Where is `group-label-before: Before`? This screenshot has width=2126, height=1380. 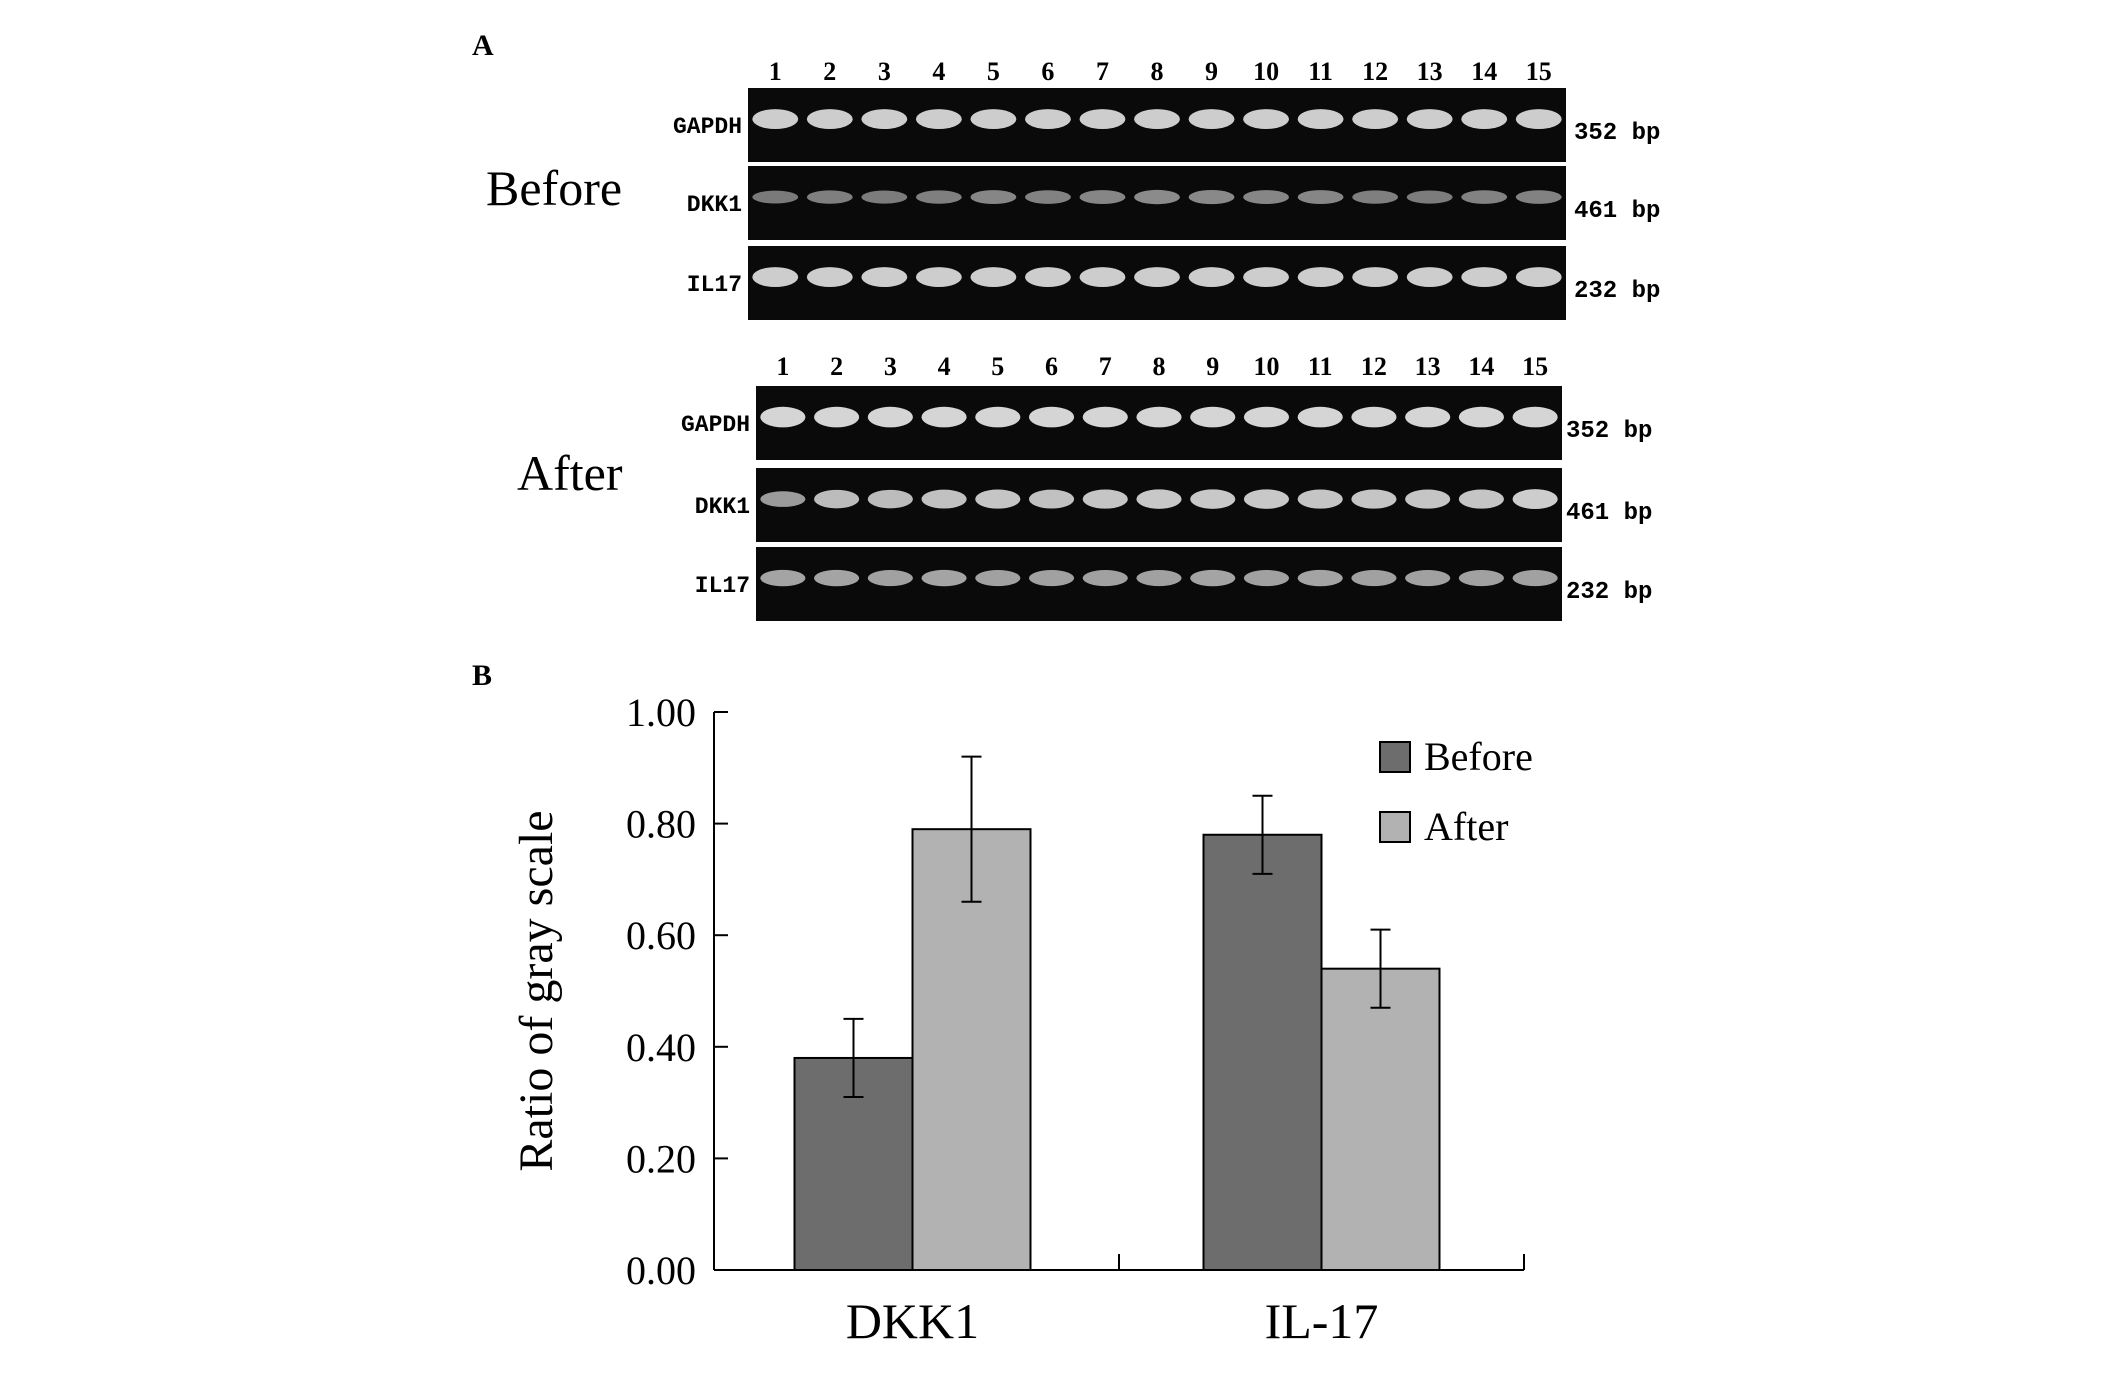 group-label-before: Before is located at coordinates (554, 188).